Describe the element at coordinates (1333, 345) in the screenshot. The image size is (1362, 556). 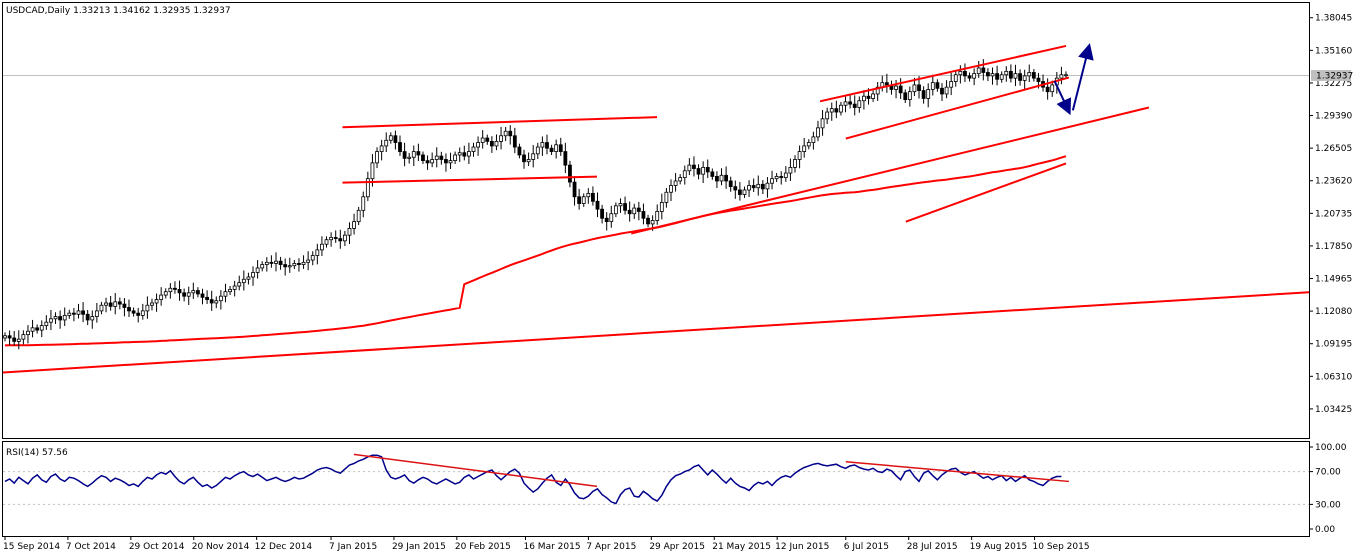
I see `price-tick-label: 1.09195` at that location.